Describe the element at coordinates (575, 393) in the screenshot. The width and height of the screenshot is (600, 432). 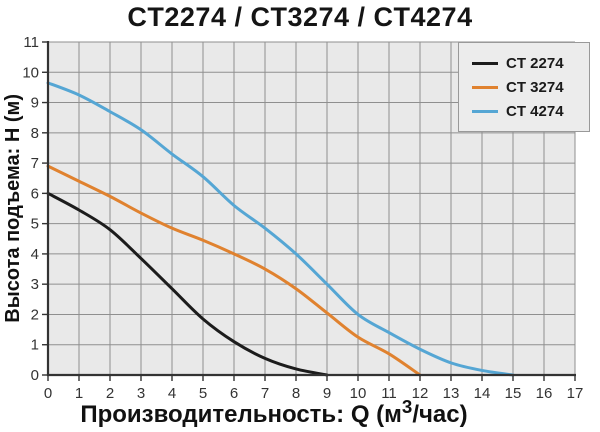
I see `x-tick-label: 17` at that location.